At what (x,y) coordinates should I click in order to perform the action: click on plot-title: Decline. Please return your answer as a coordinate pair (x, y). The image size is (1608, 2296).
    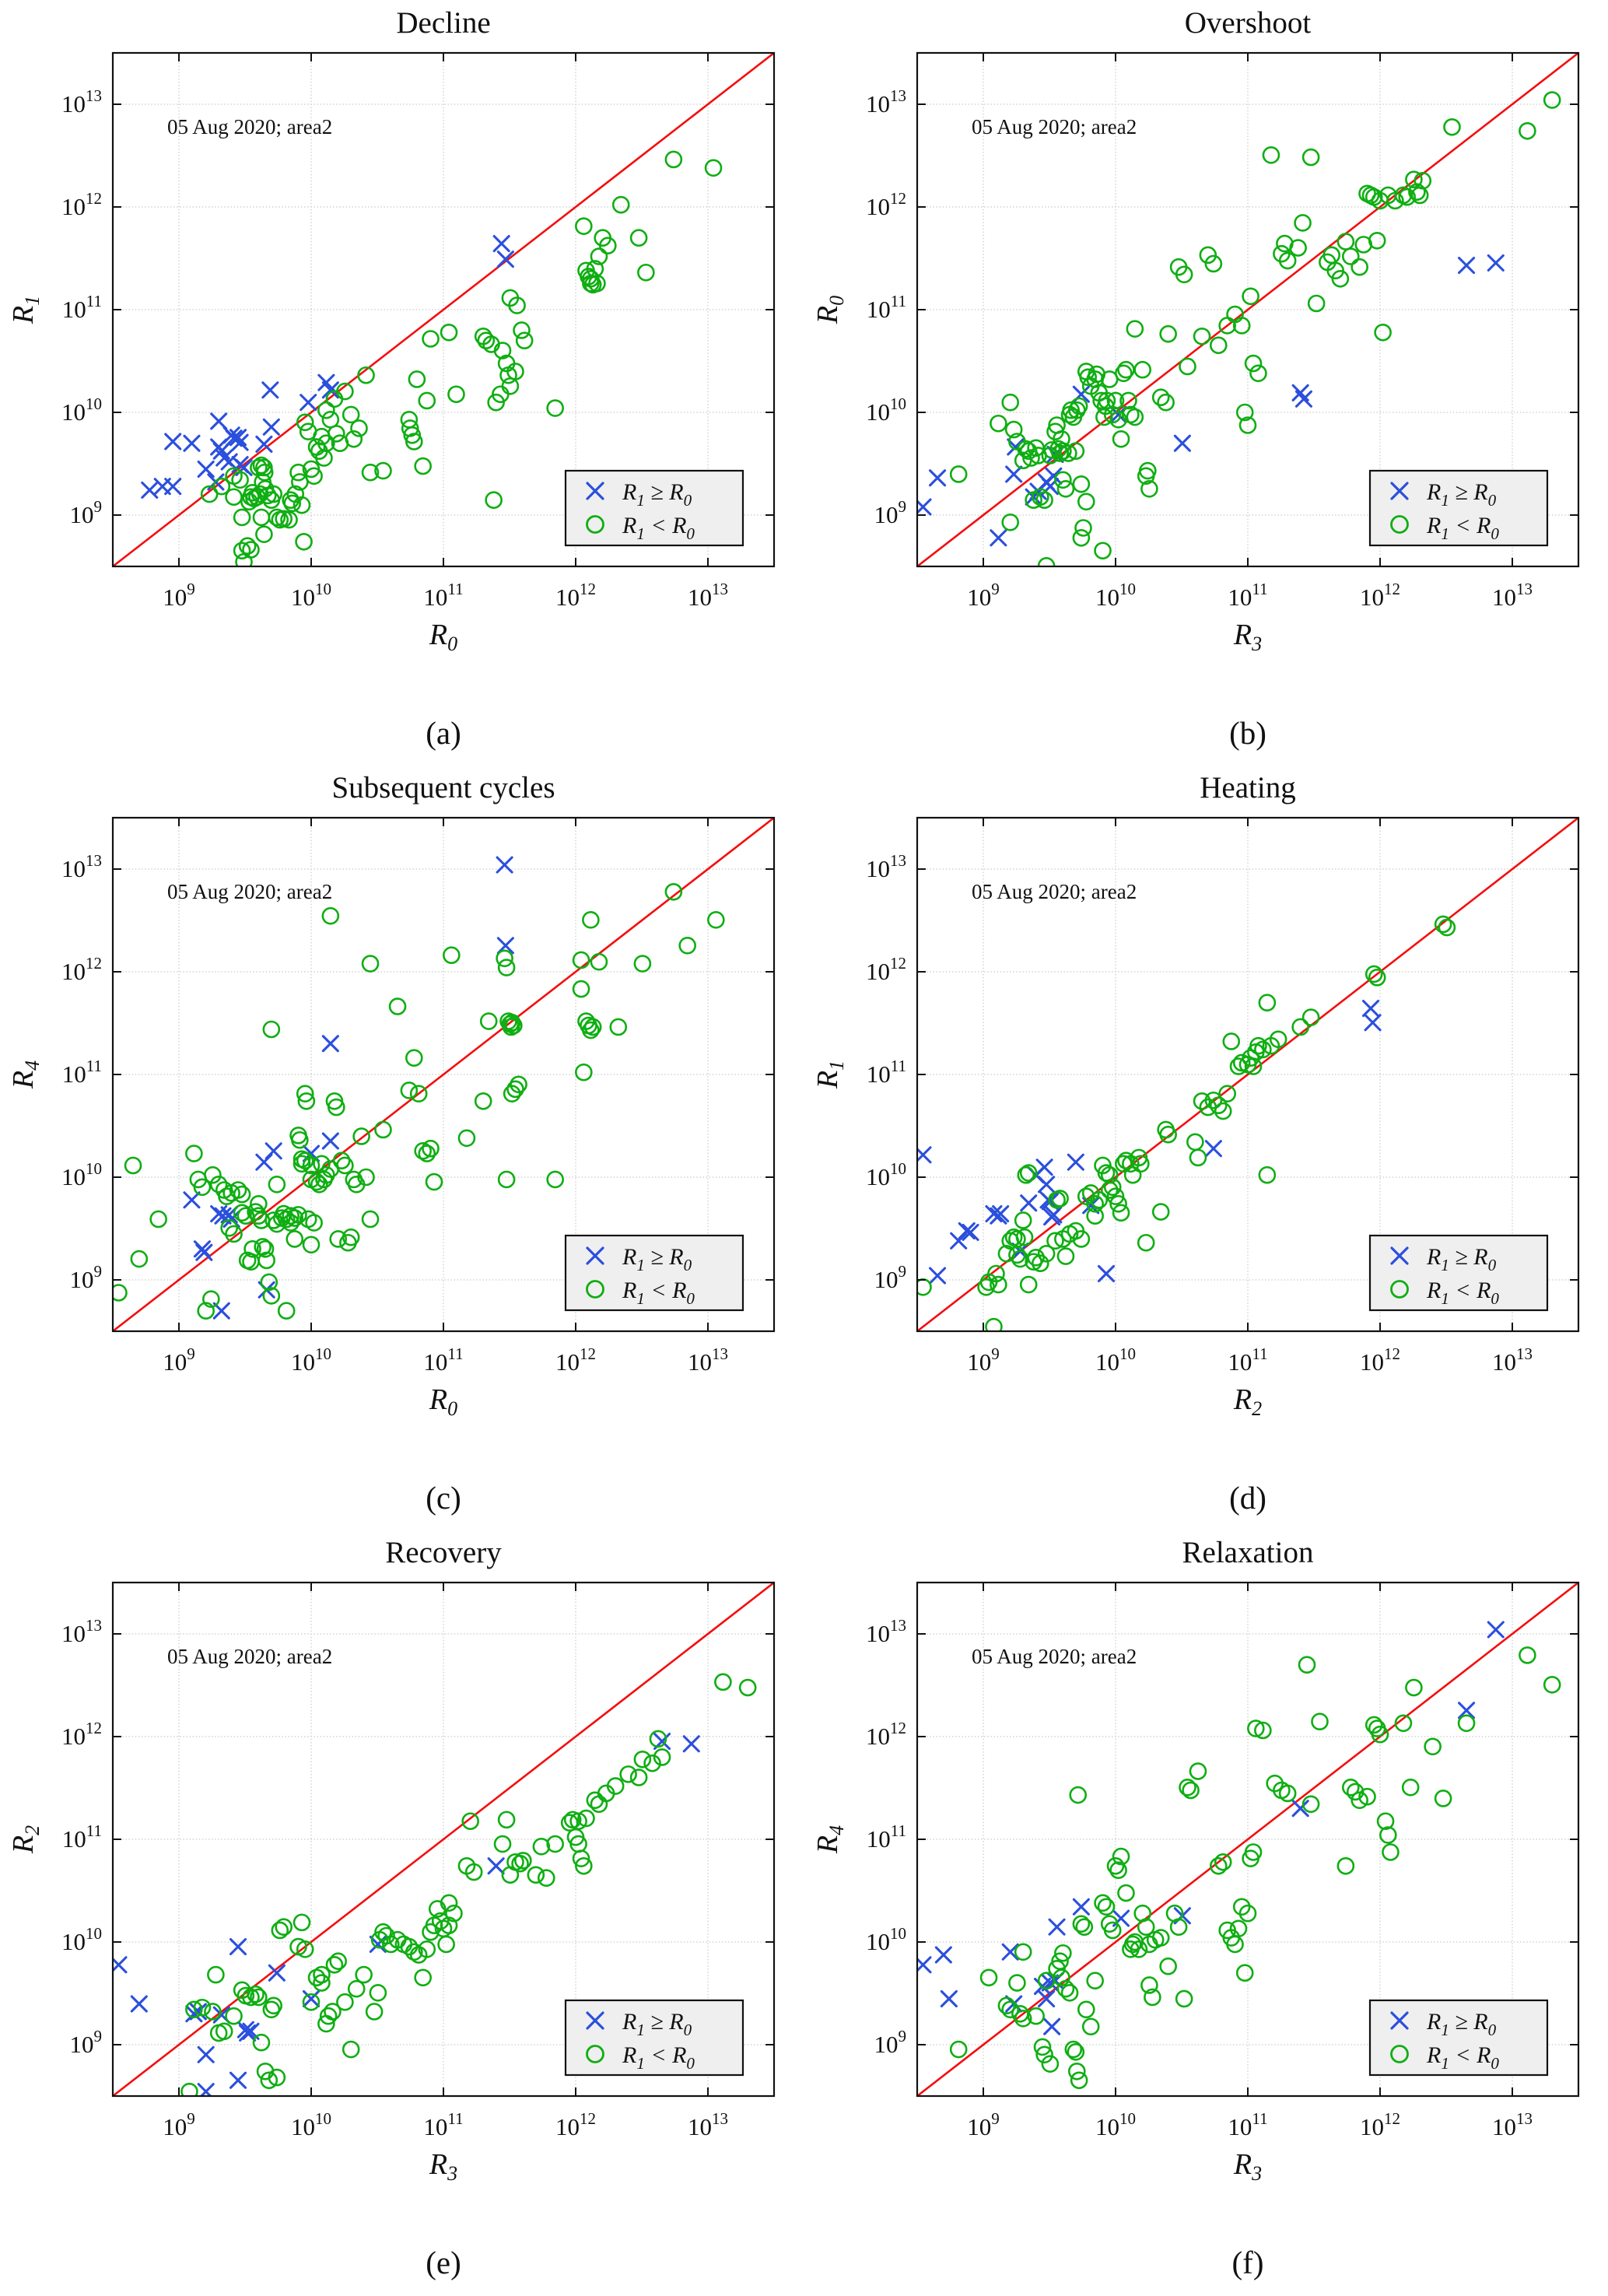
    Looking at the image, I should click on (443, 23).